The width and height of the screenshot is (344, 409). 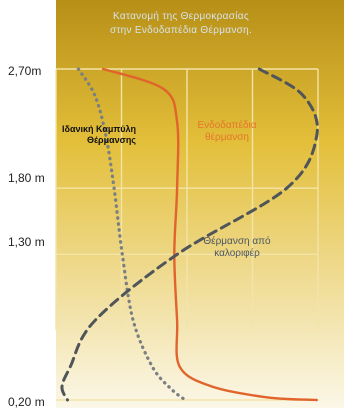 What do you see at coordinates (26, 402) in the screenshot?
I see `y-tick-label-0-20: 0,20 m` at bounding box center [26, 402].